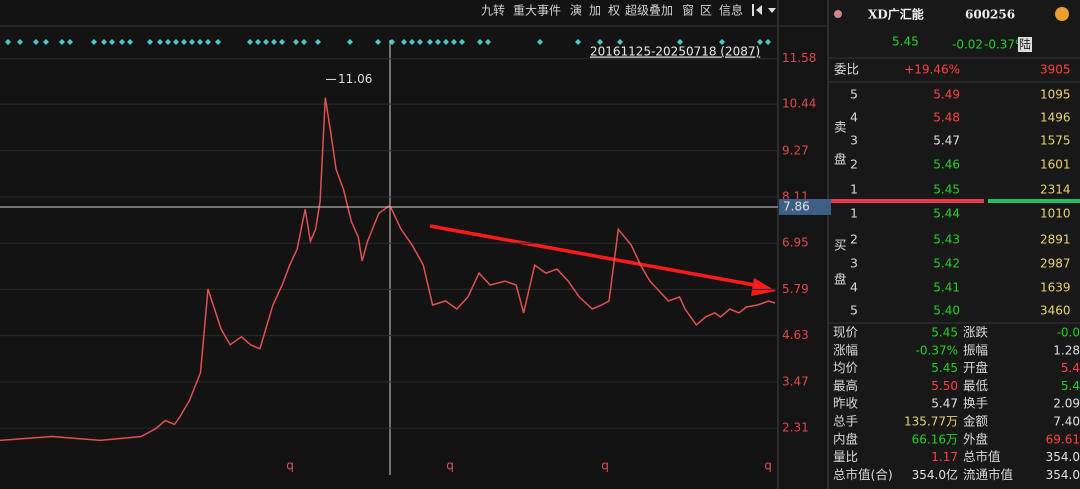 This screenshot has height=489, width=1080. I want to click on logo, so click(838, 14).